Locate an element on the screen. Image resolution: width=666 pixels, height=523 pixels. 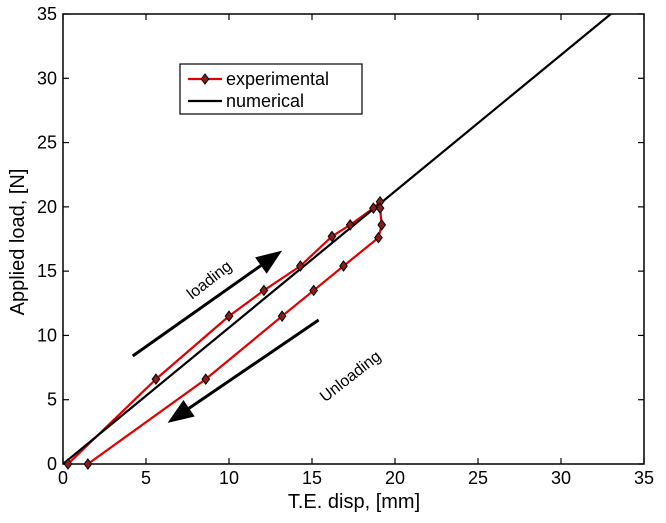
legend-box is located at coordinates (271, 89).